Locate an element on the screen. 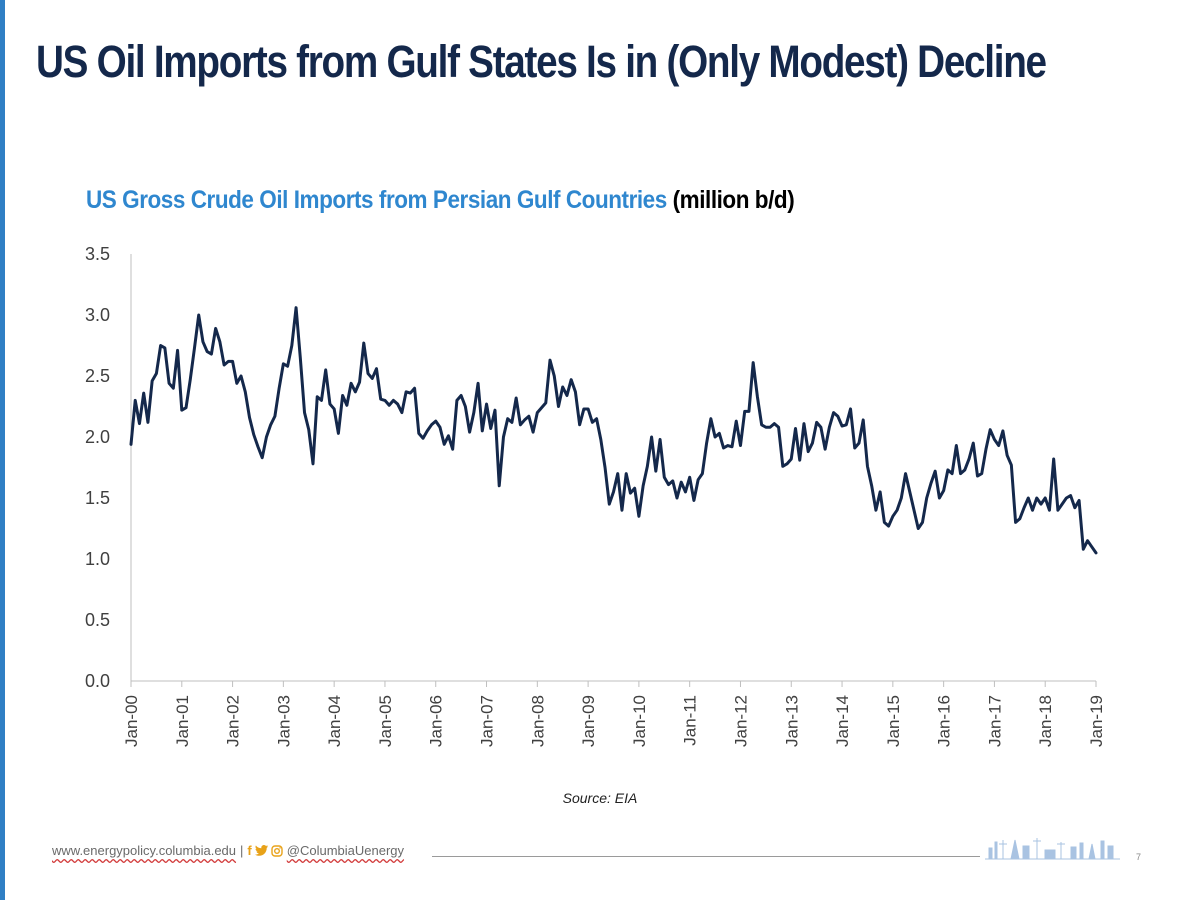 Image resolution: width=1200 pixels, height=900 pixels. x-tick-label: Jan-13 is located at coordinates (791, 721).